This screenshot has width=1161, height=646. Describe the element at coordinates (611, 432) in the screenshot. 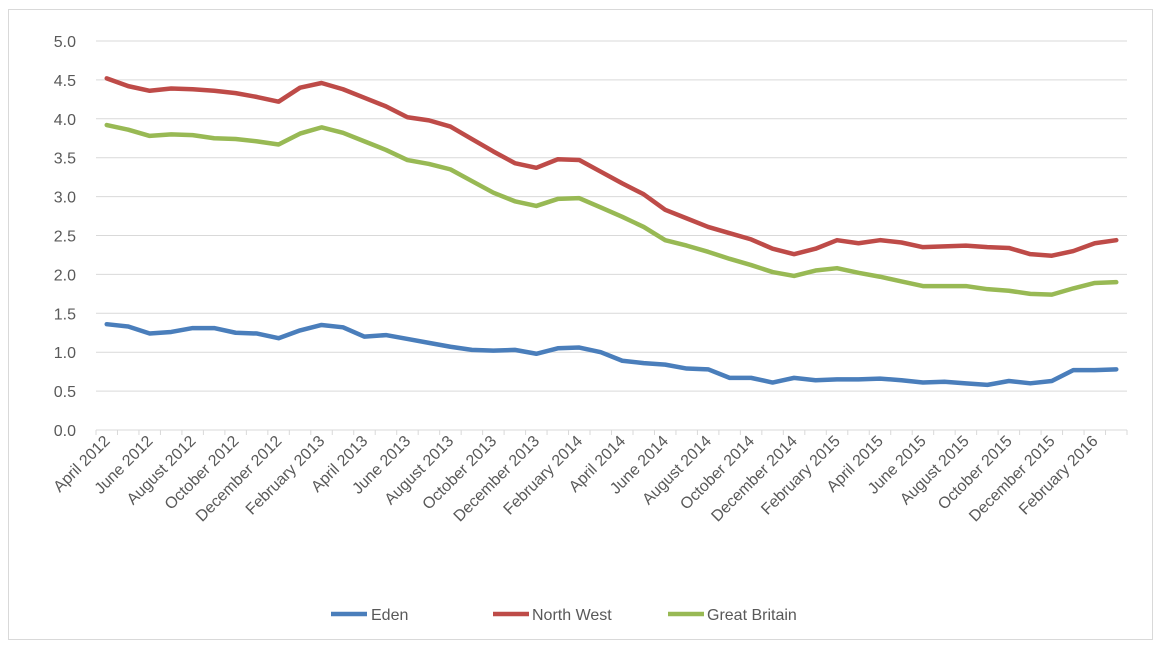

I see `x-axis` at that location.